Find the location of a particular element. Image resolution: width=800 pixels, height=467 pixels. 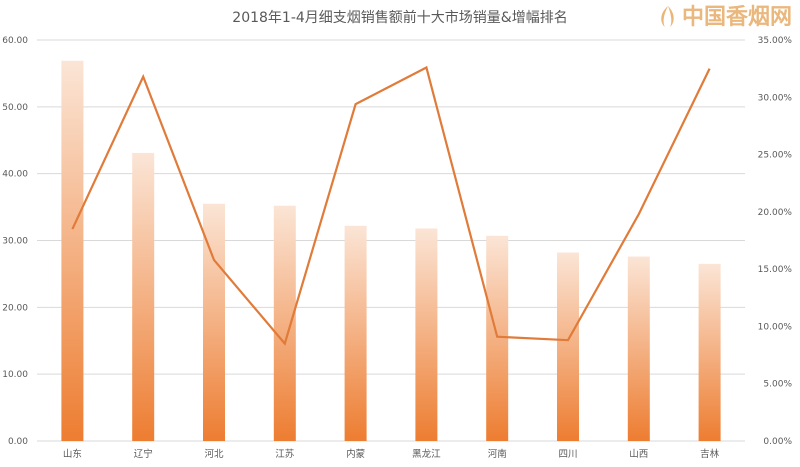

bar-辽宁 is located at coordinates (143, 296).